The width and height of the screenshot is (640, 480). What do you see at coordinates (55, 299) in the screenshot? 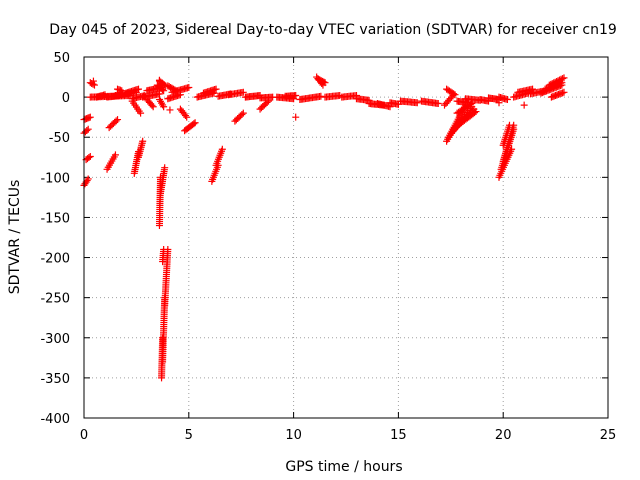
I see `y-tick-label: -250` at bounding box center [55, 299].